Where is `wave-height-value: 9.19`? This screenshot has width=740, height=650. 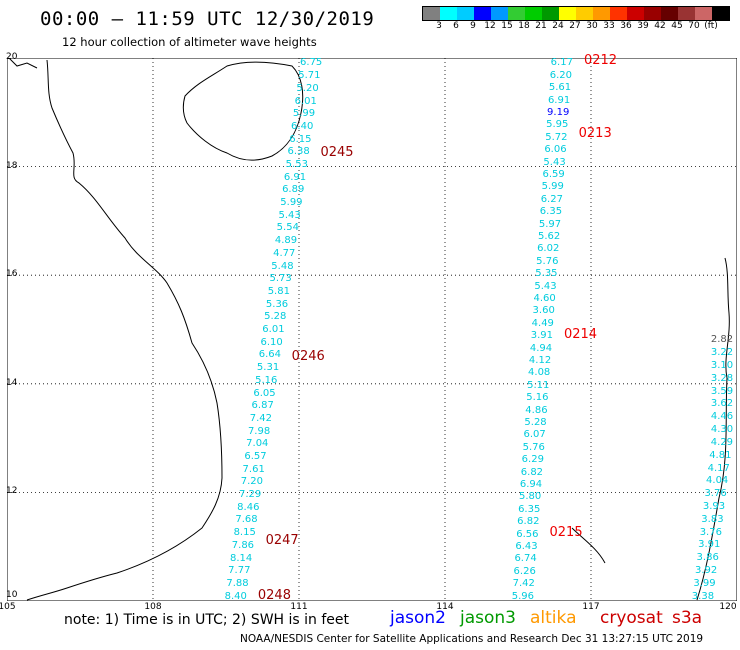
wave-height-value: 9.19 is located at coordinates (558, 113).